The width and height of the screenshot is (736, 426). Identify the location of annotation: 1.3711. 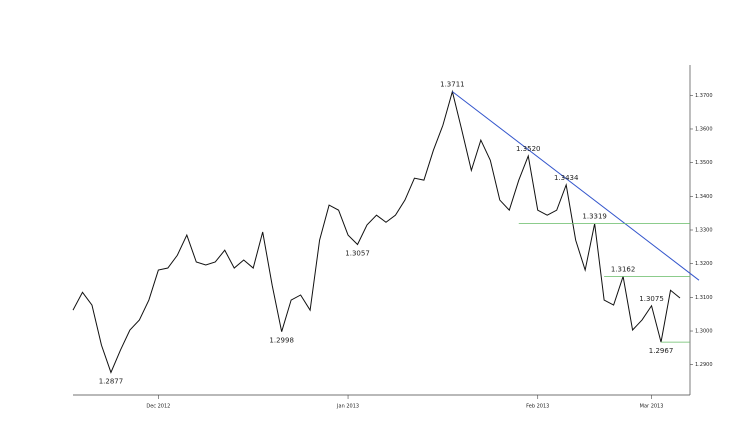
(452, 85).